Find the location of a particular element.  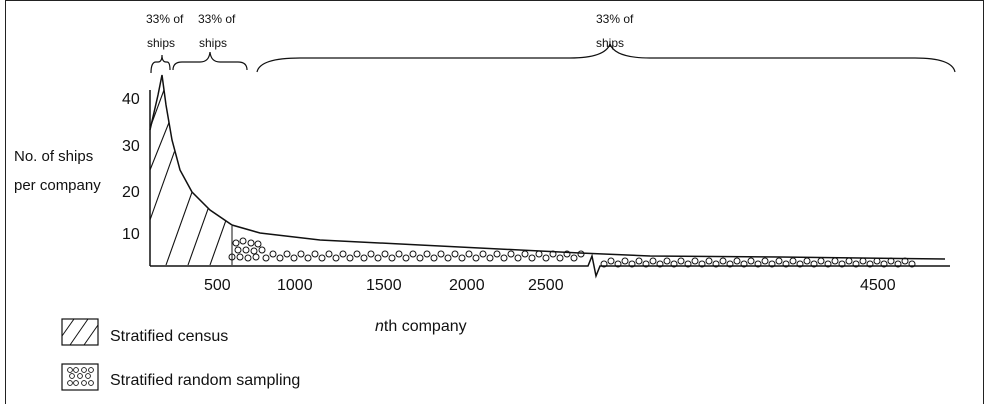

bracket-1-label-line2: ships is located at coordinates (161, 43).